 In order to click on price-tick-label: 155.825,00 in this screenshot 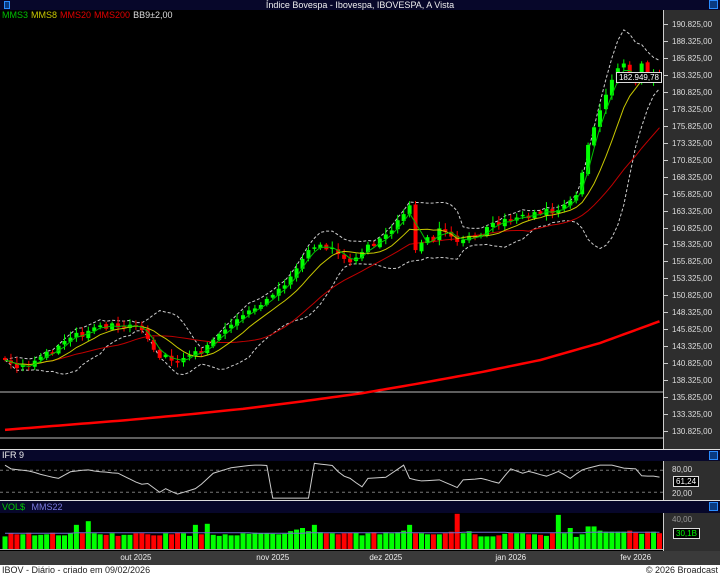, I will do `click(692, 262)`.